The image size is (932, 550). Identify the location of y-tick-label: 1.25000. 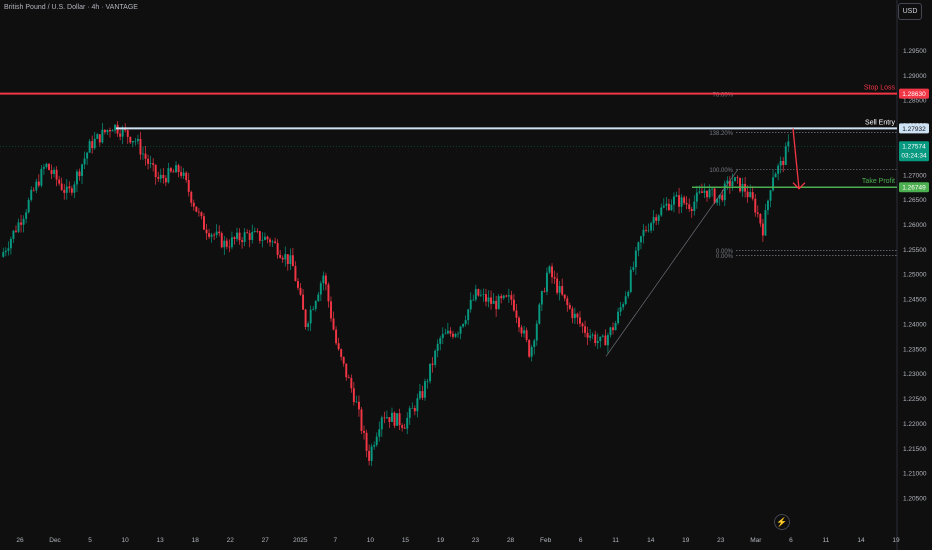
(915, 275).